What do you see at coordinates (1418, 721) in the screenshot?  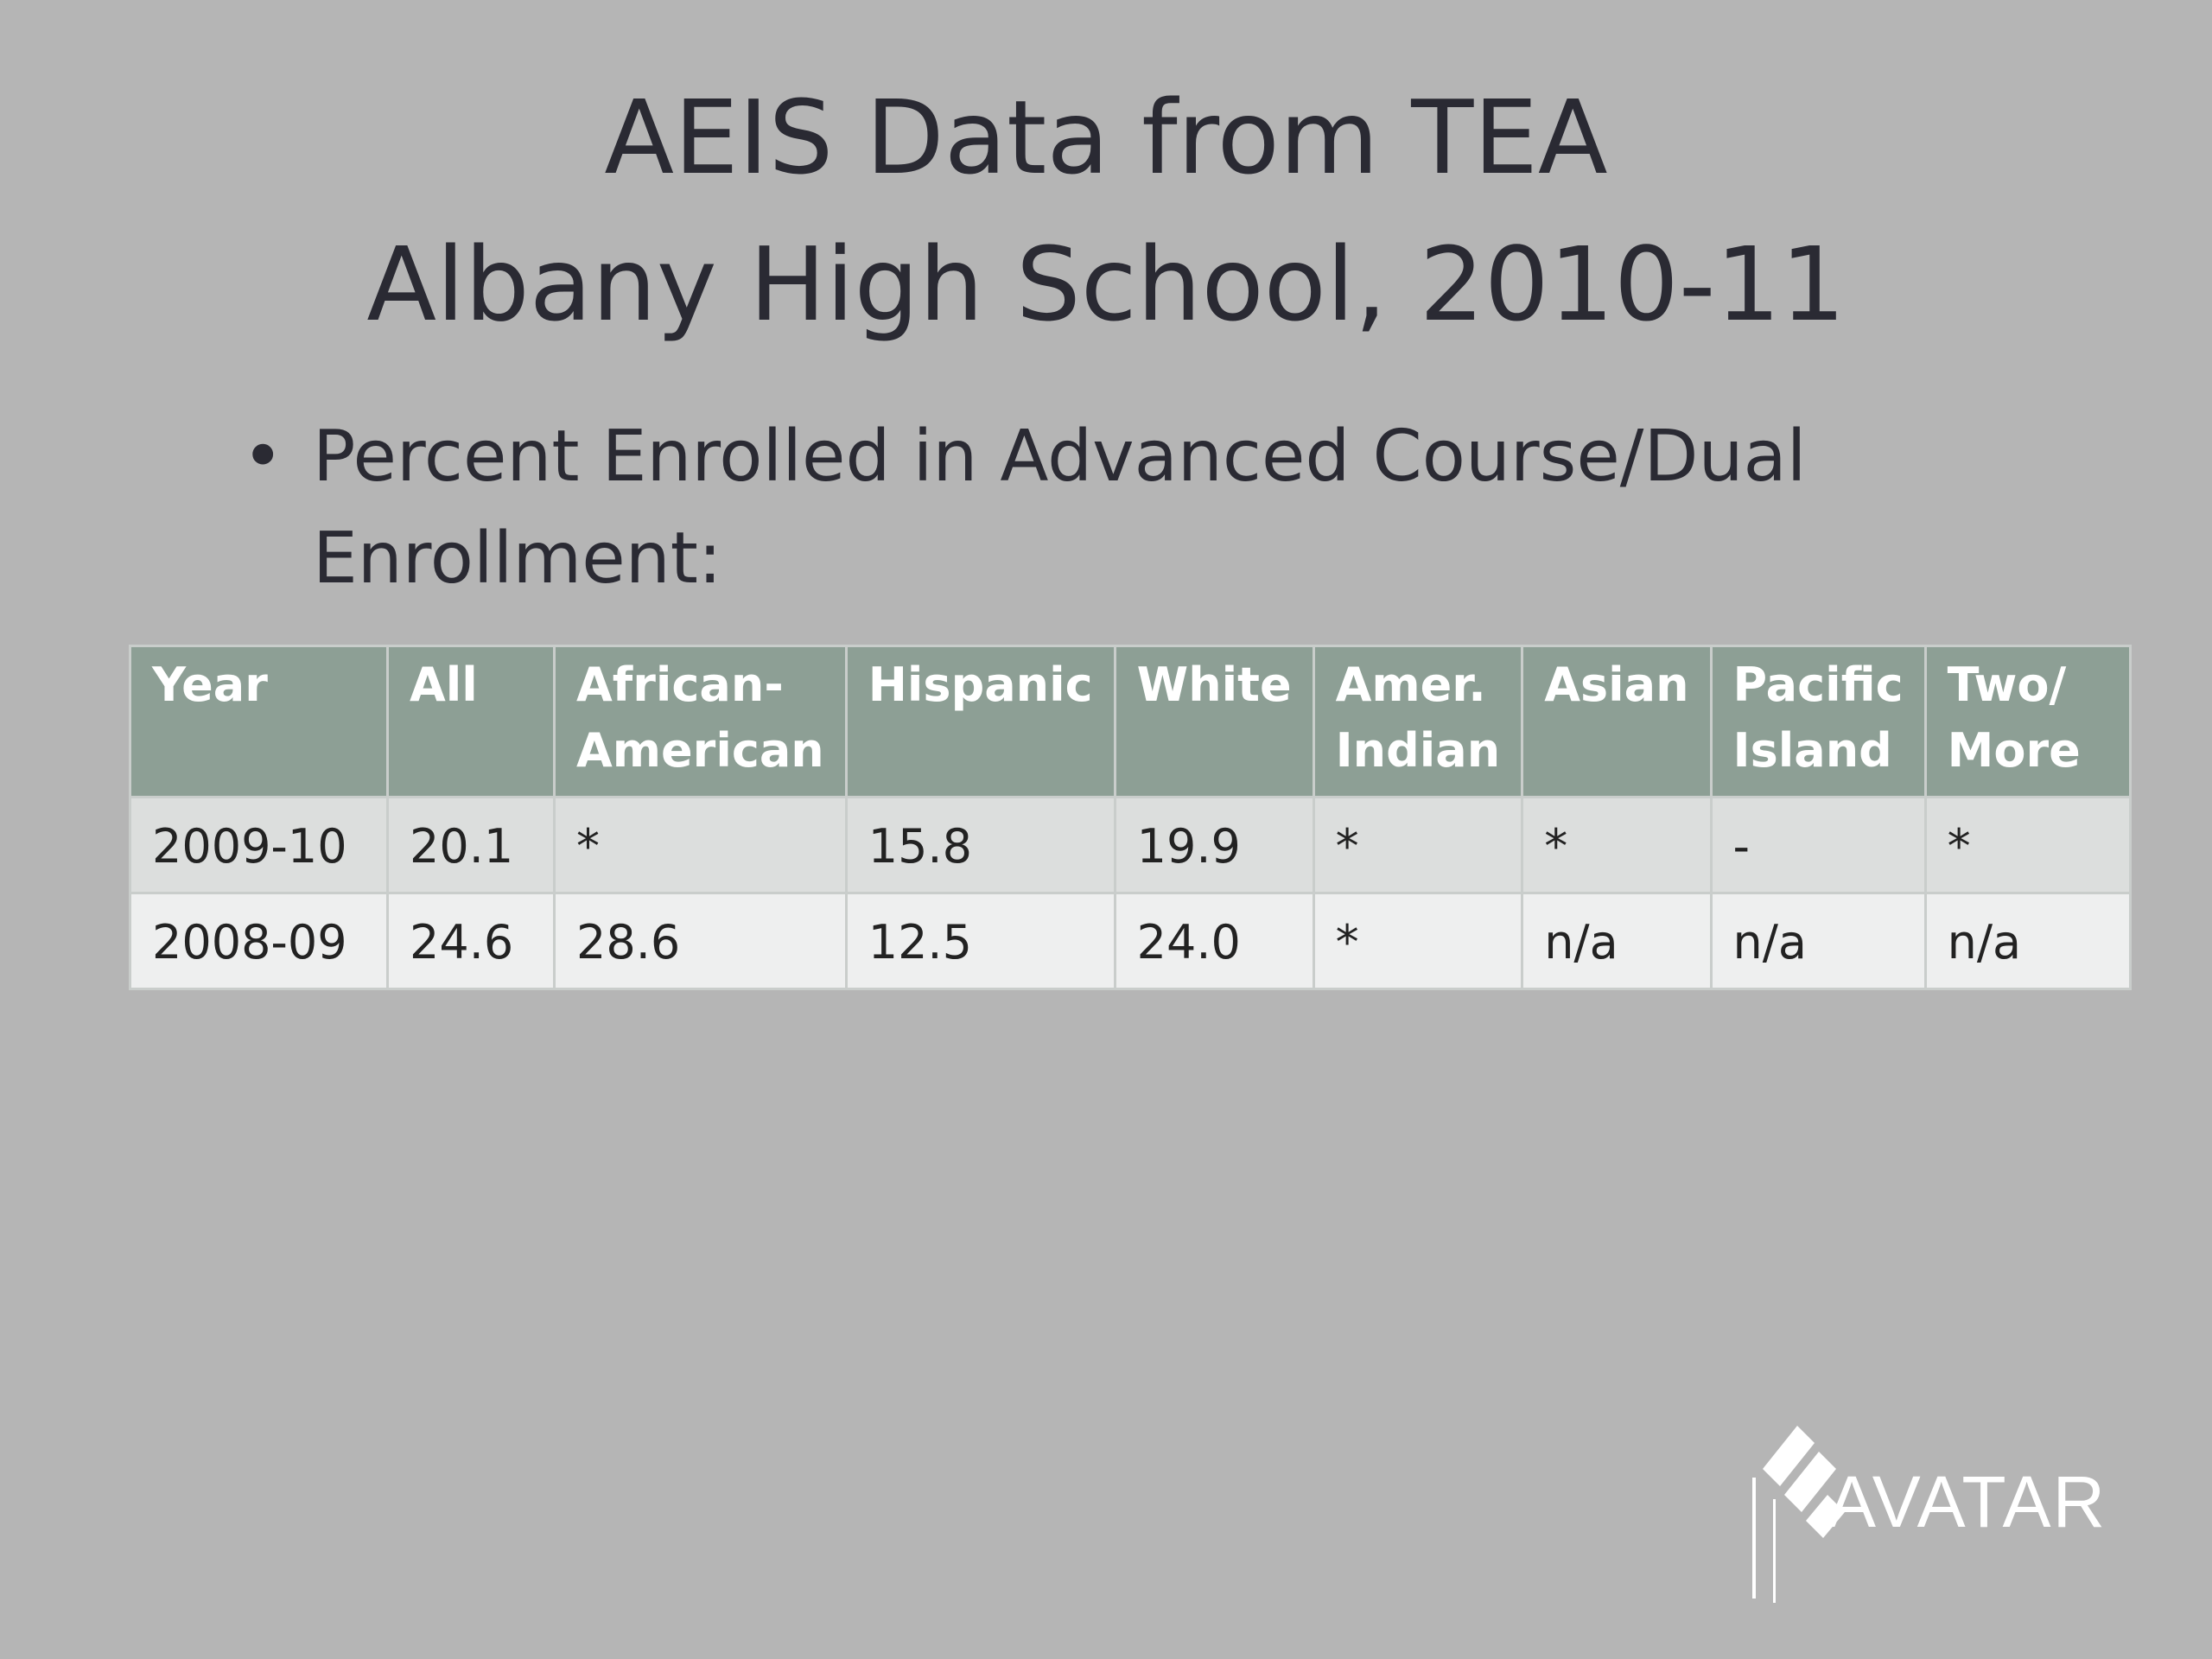 I see `header-cell: Amer. Indian` at bounding box center [1418, 721].